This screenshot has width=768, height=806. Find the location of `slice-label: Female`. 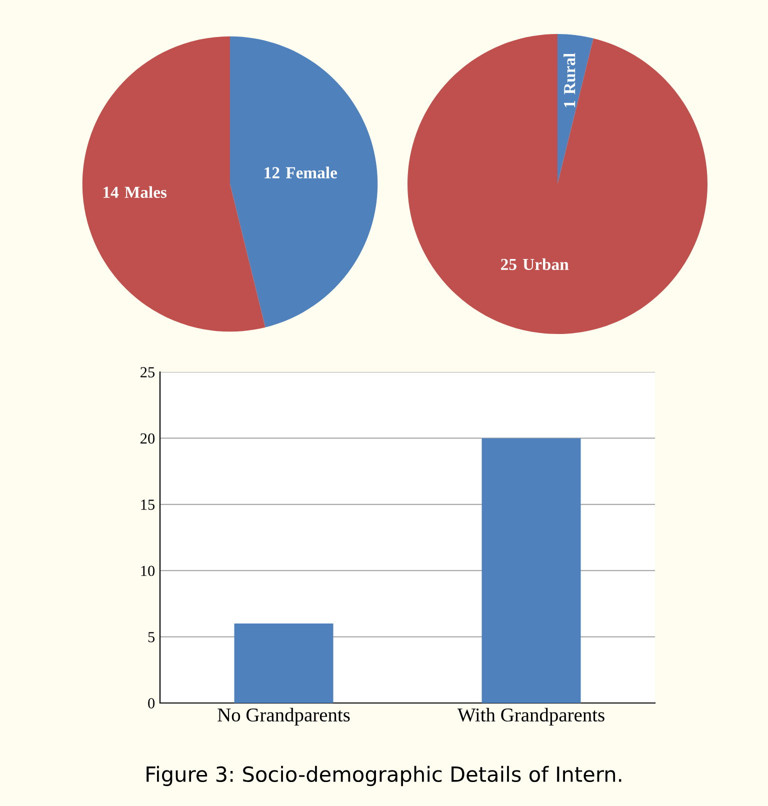

slice-label: Female is located at coordinates (311, 172).